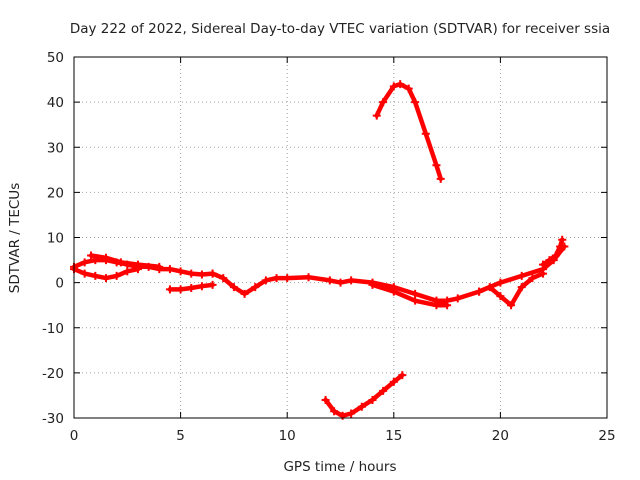 This screenshot has height=480, width=640. Describe the element at coordinates (180, 436) in the screenshot. I see `x-tick-label: 5` at that location.